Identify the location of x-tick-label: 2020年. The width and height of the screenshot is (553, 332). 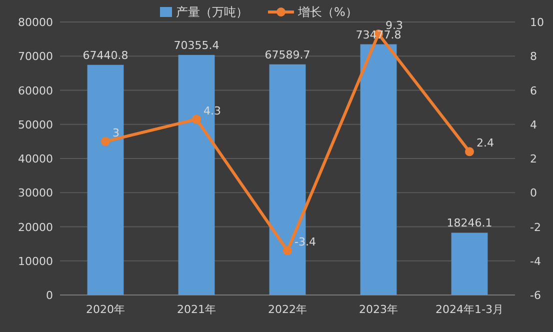
(105, 309).